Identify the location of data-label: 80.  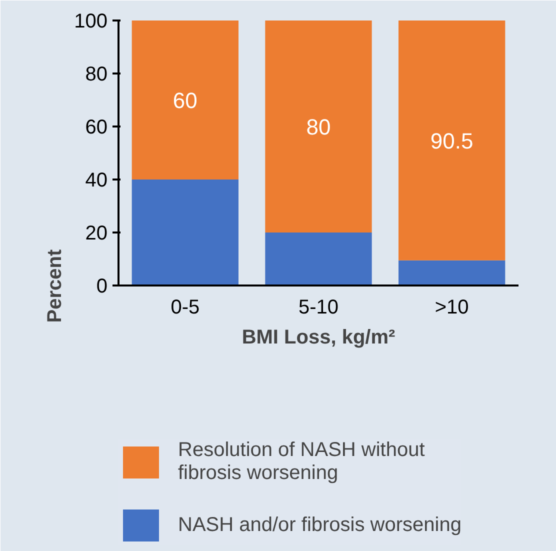
(318, 127).